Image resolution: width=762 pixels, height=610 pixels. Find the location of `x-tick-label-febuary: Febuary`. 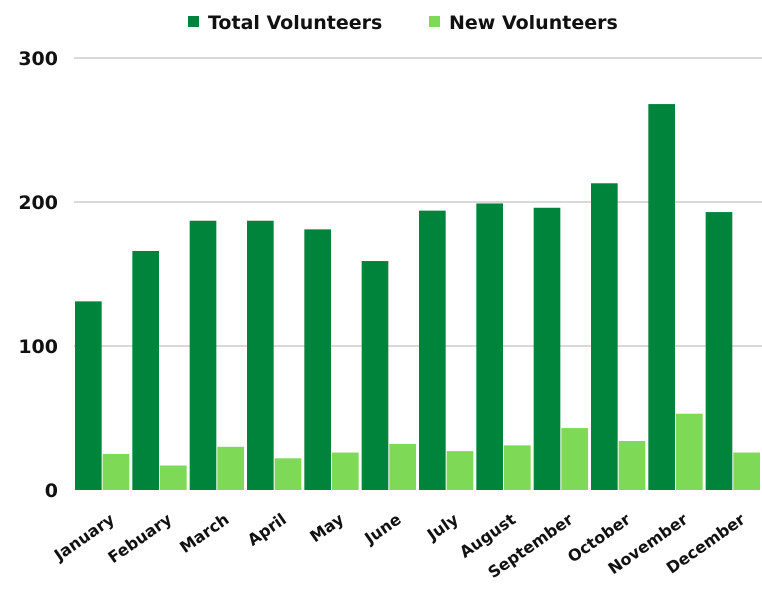

x-tick-label-febuary: Febuary is located at coordinates (139, 538).